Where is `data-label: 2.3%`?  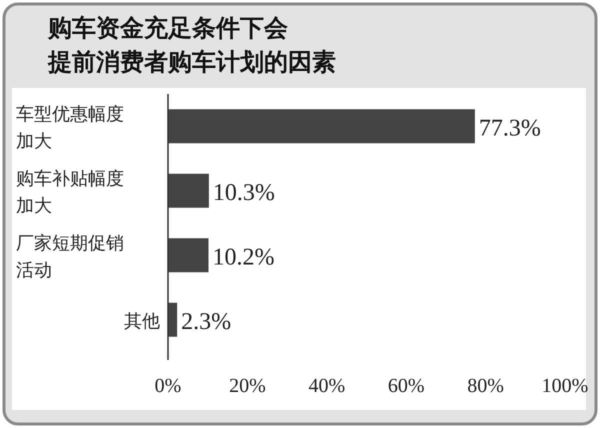 data-label: 2.3% is located at coordinates (206, 321).